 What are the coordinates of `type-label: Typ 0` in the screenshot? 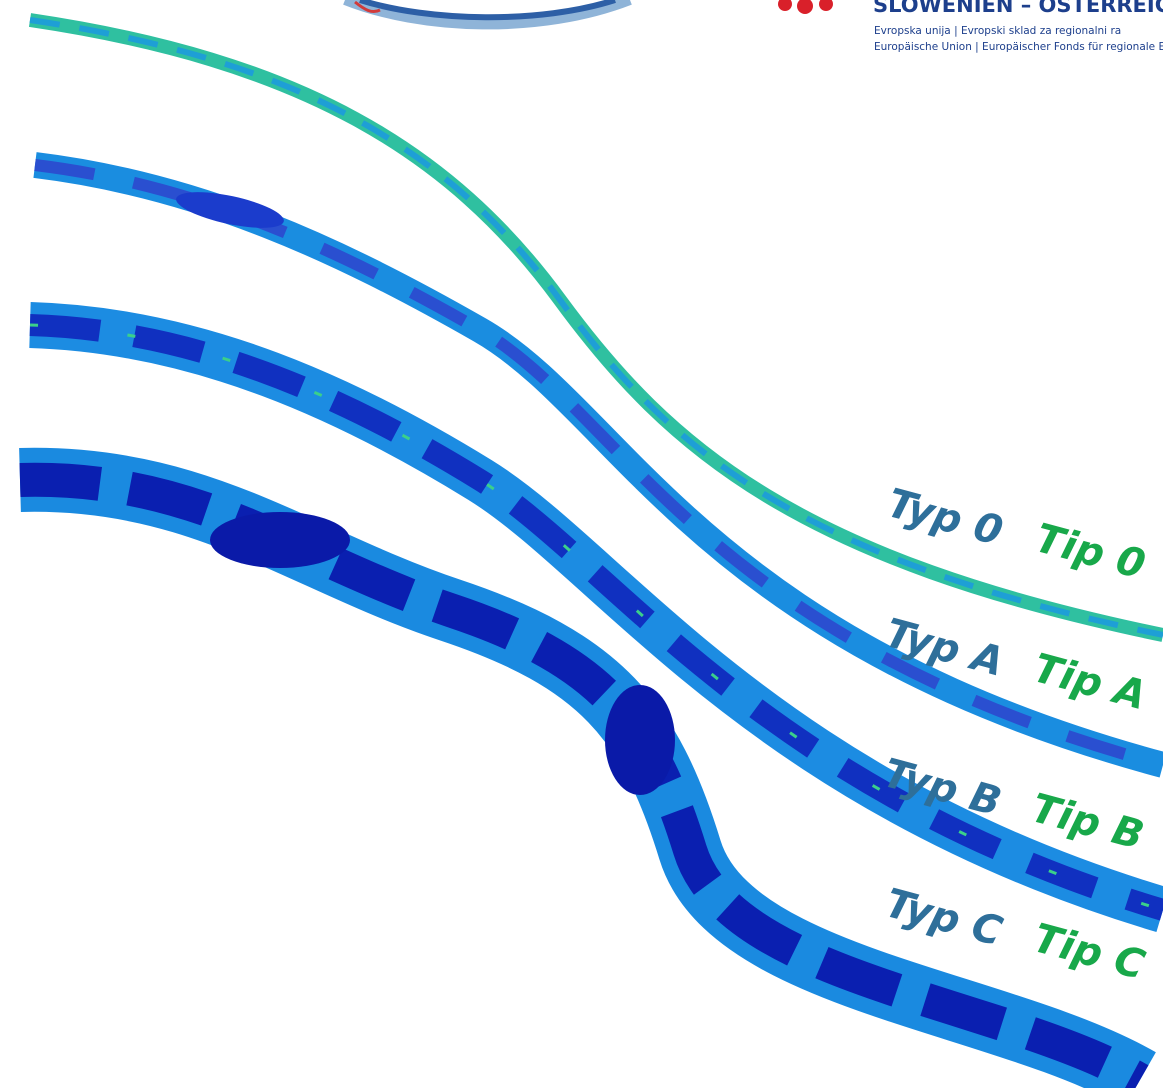 It's located at (944, 517).